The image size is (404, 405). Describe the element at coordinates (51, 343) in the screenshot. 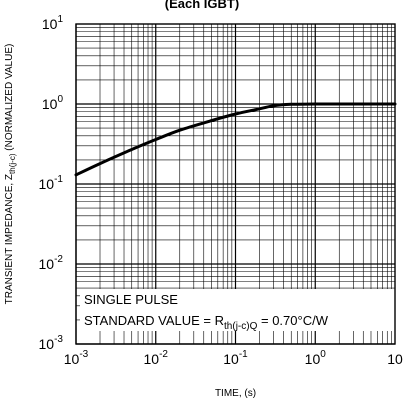

I see `y-tick-label: 10⁻³` at that location.